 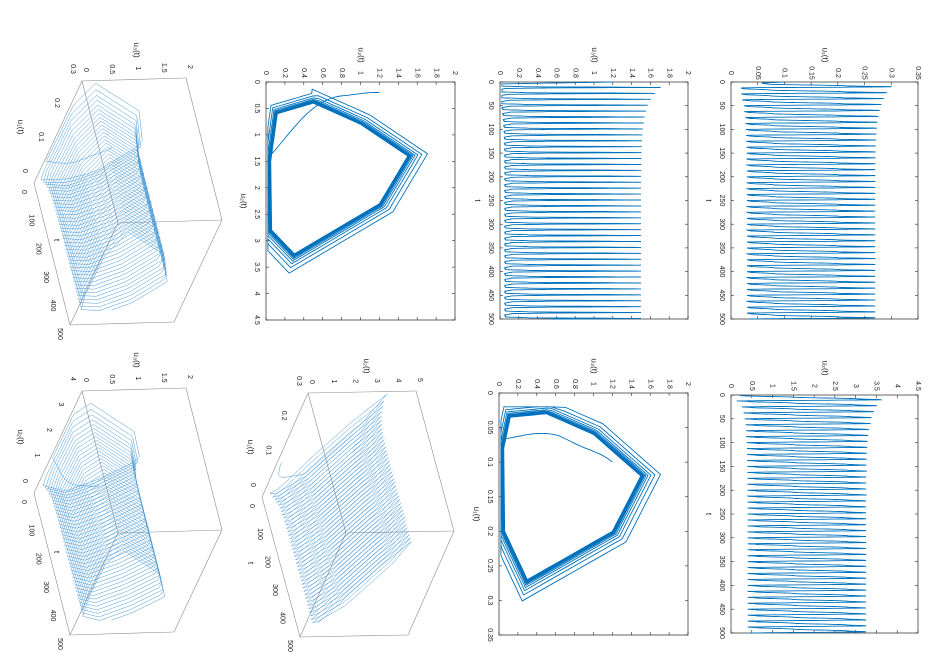 I want to click on y-tick-label: 0.6, so click(x=555, y=384).